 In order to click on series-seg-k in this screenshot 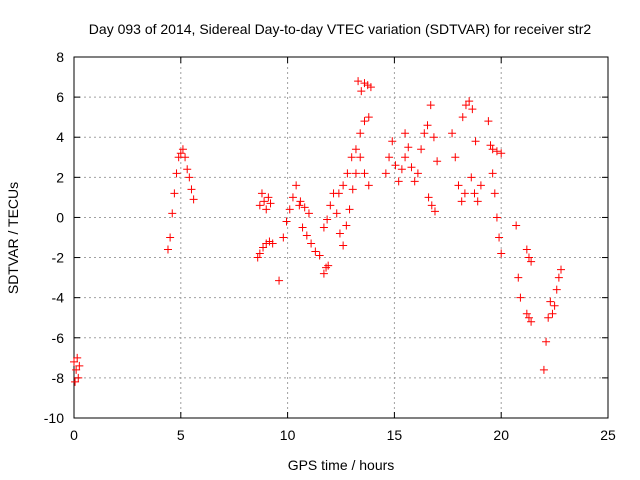, I will do `click(364, 86)`.